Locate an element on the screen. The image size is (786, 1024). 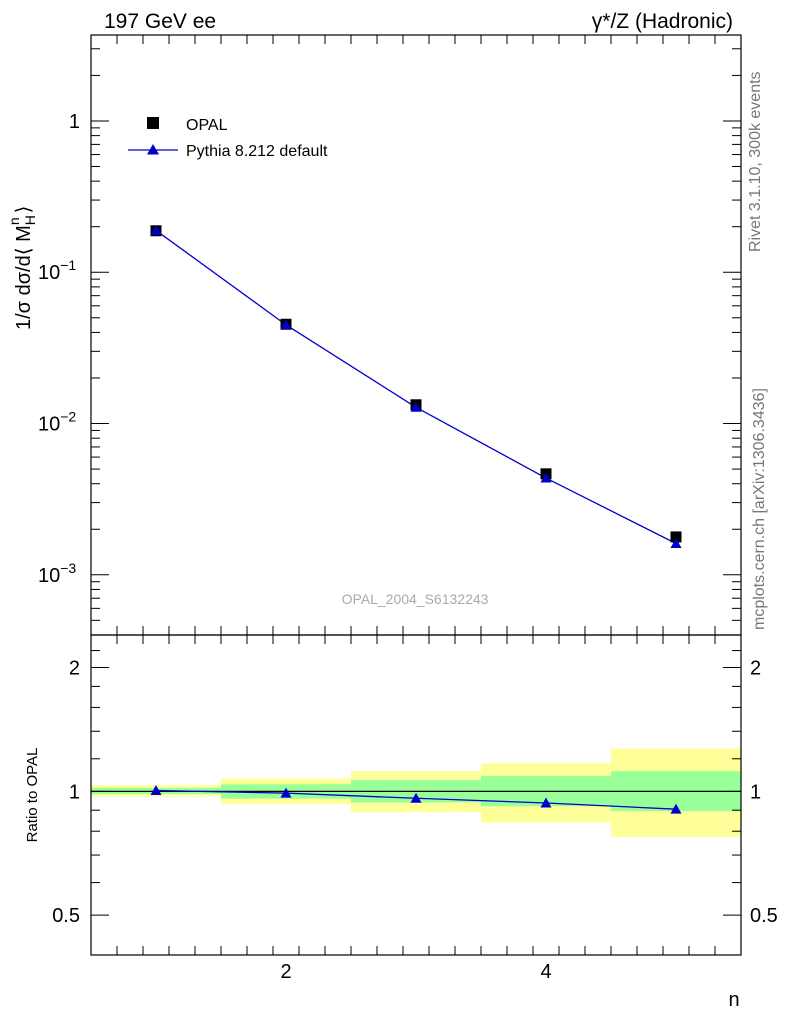
legend-pythia-marker is located at coordinates (153, 149).